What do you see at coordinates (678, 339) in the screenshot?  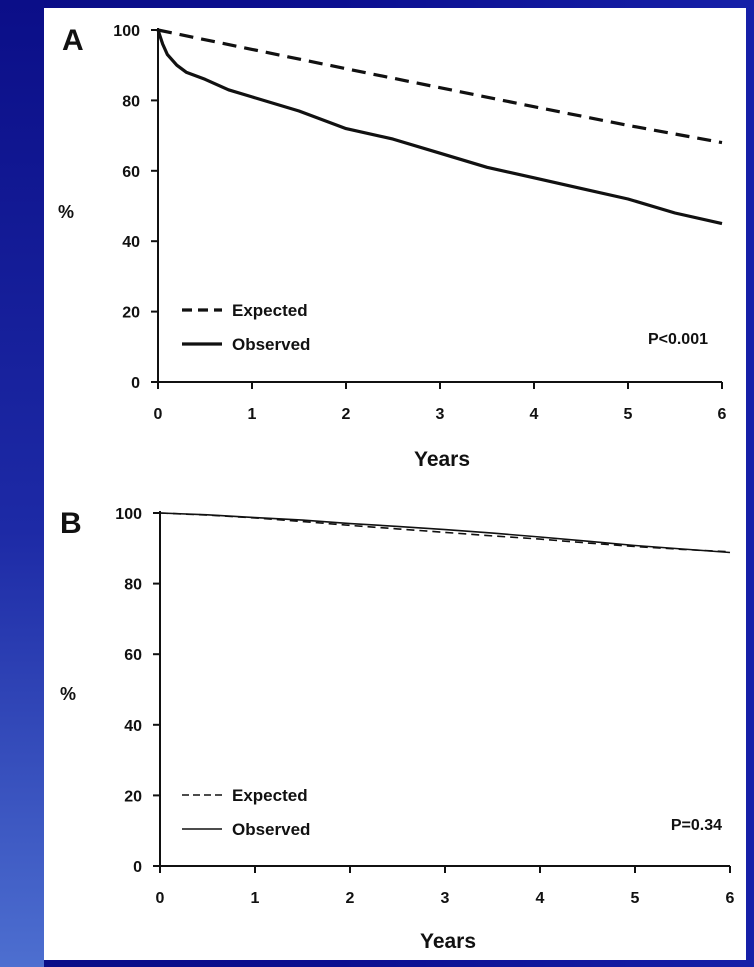 I see `p-value-annotation: P<0.001` at bounding box center [678, 339].